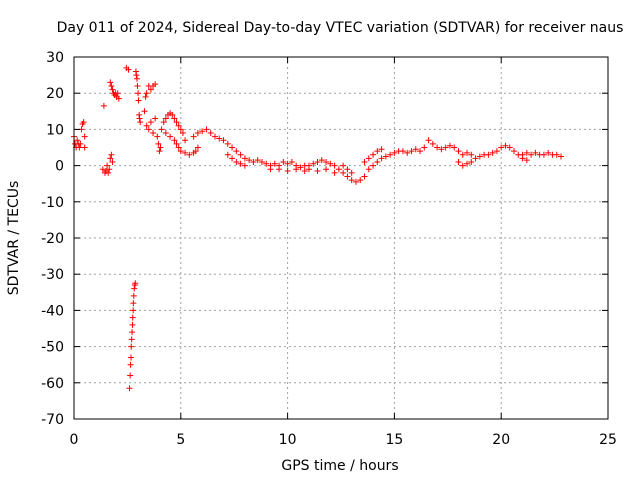 Image resolution: width=640 pixels, height=480 pixels. What do you see at coordinates (55, 58) in the screenshot?
I see `y-tick-label: 30` at bounding box center [55, 58].